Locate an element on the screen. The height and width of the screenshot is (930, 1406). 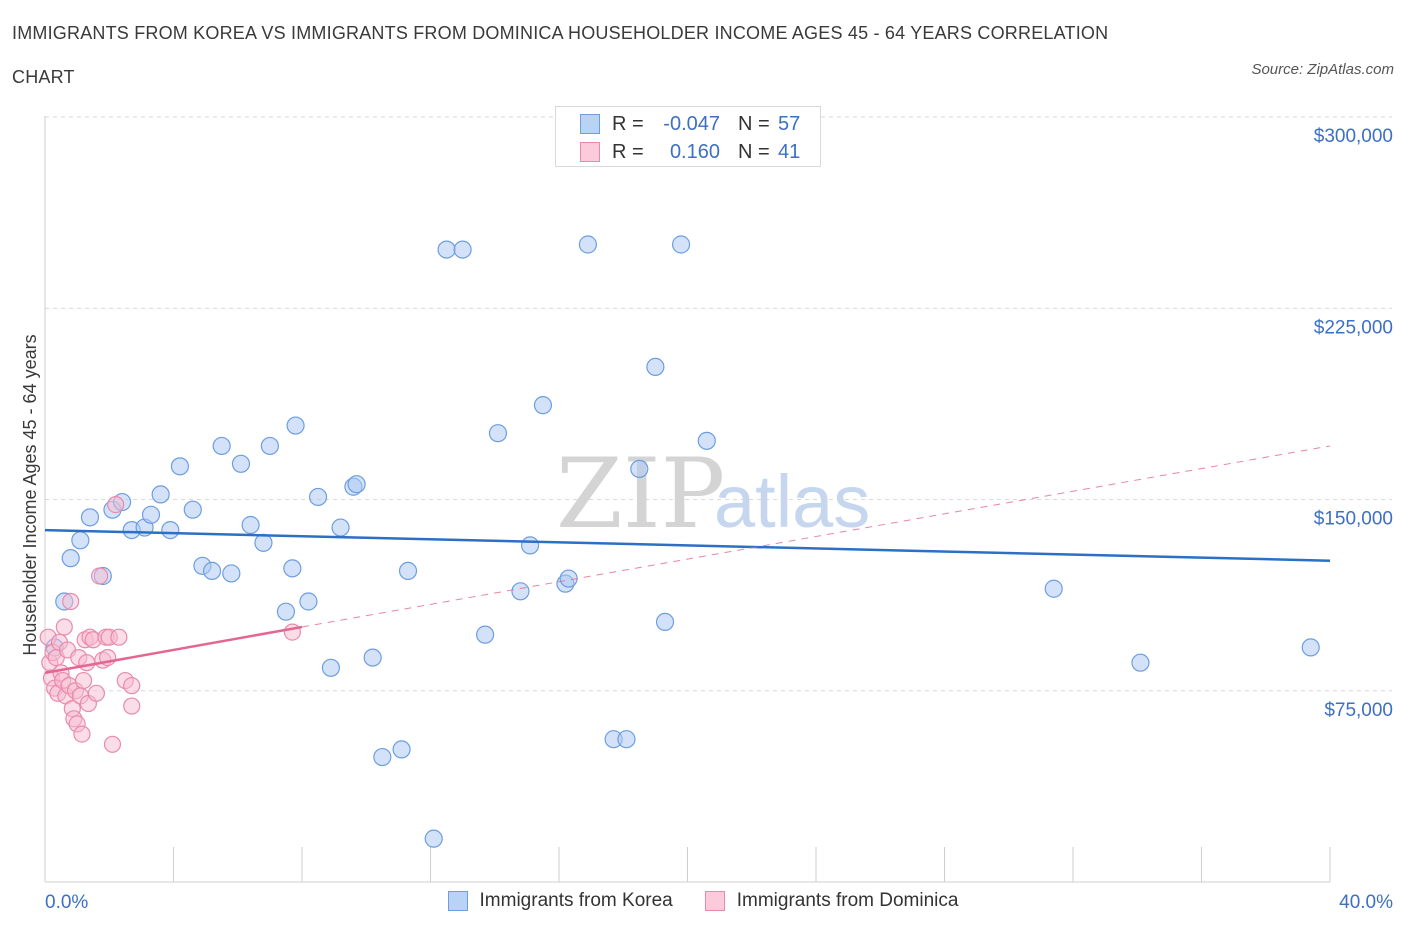
y-tick-label: $225,000 is located at coordinates (1353, 327).